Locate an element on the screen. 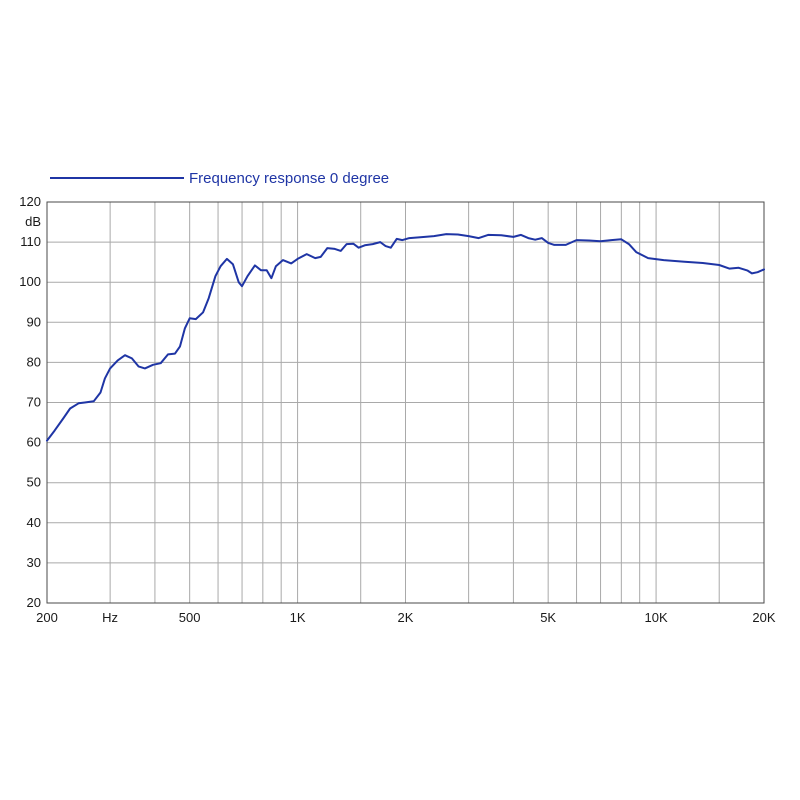 The height and width of the screenshot is (800, 800). x-tick-label: 500 is located at coordinates (190, 617).